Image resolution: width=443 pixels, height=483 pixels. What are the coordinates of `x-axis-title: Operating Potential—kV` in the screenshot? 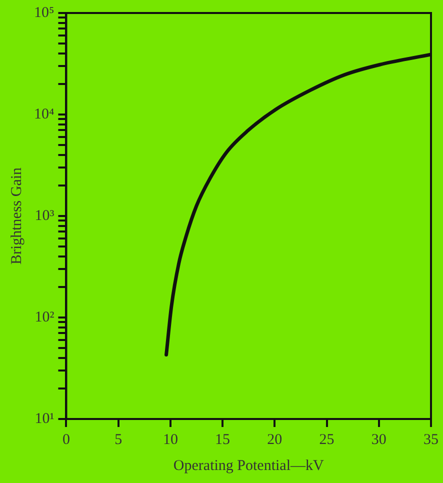 It's located at (248, 466).